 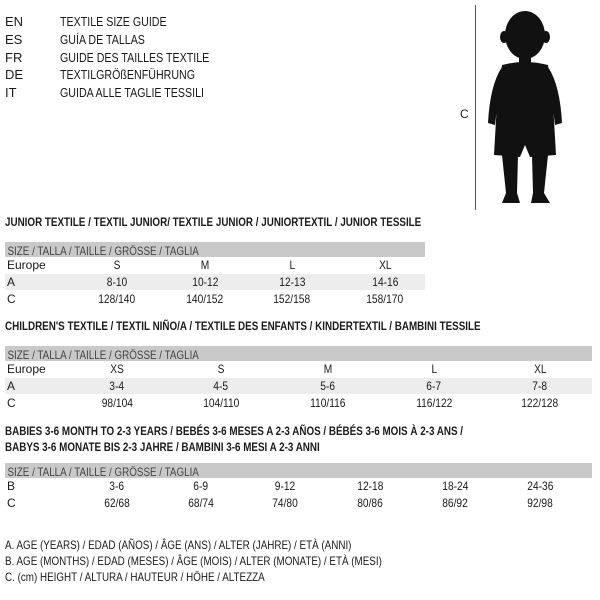 What do you see at coordinates (285, 503) in the screenshot?
I see `table-cell: 74/80` at bounding box center [285, 503].